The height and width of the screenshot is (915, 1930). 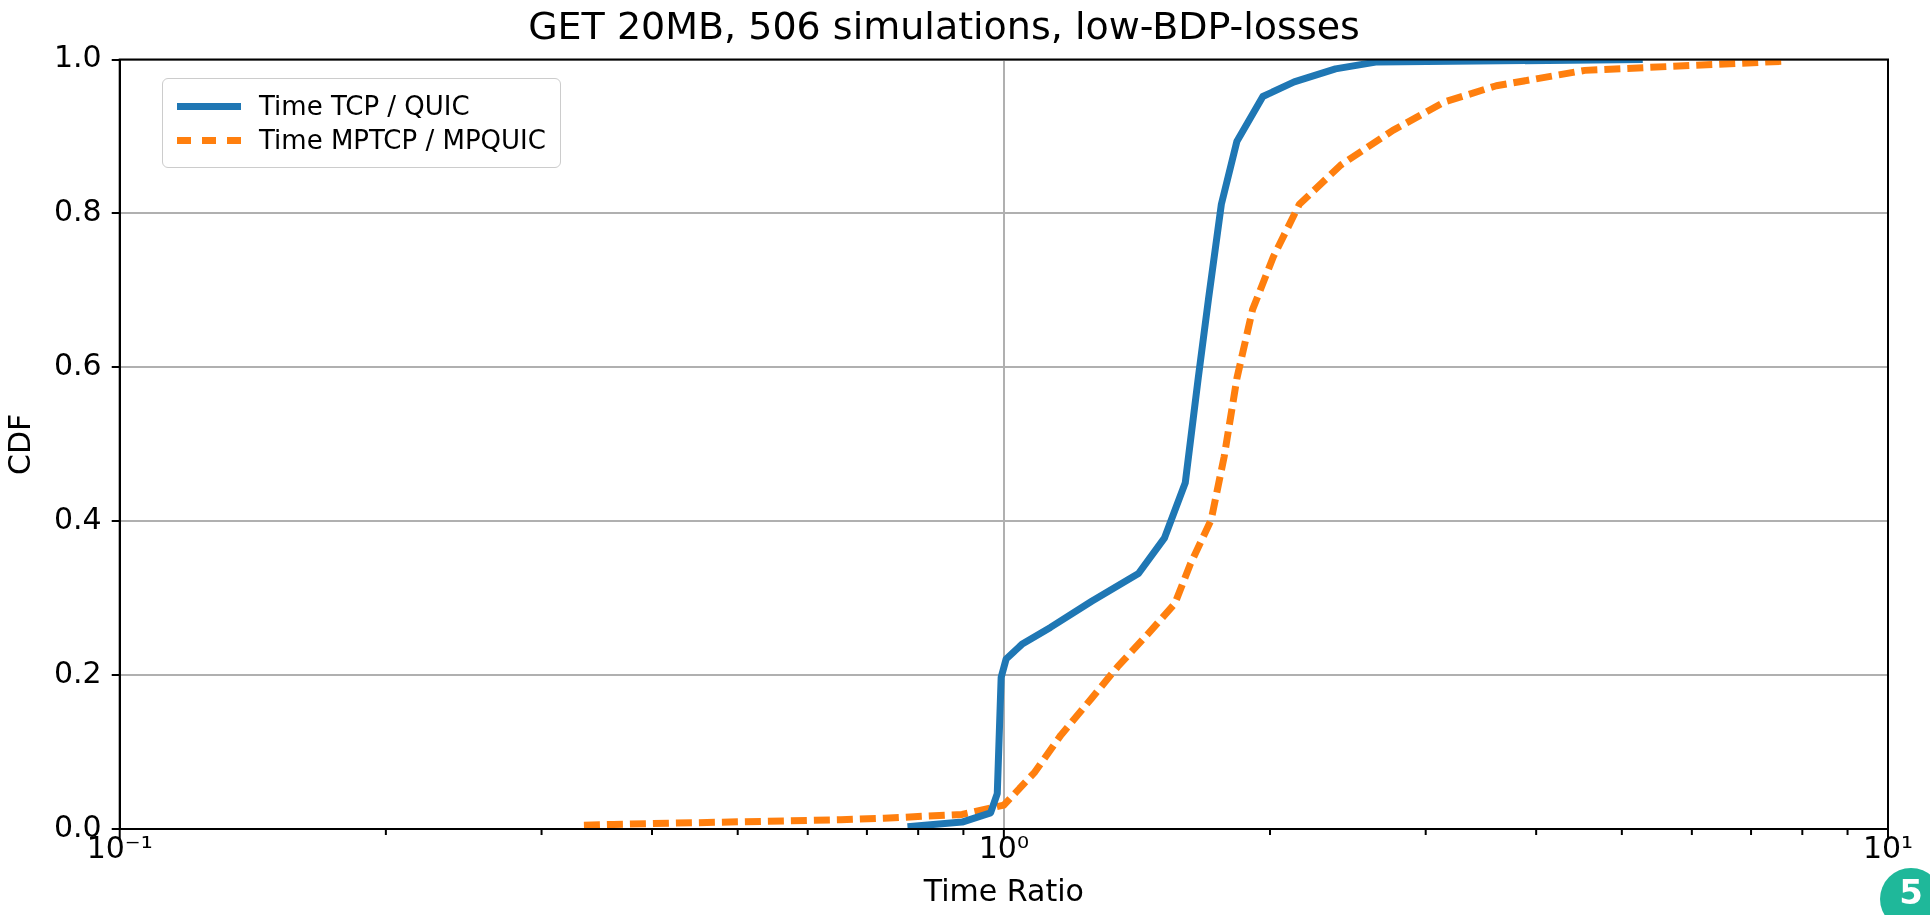 What do you see at coordinates (1003, 890) in the screenshot?
I see `x-axis-title: Time Ratio` at bounding box center [1003, 890].